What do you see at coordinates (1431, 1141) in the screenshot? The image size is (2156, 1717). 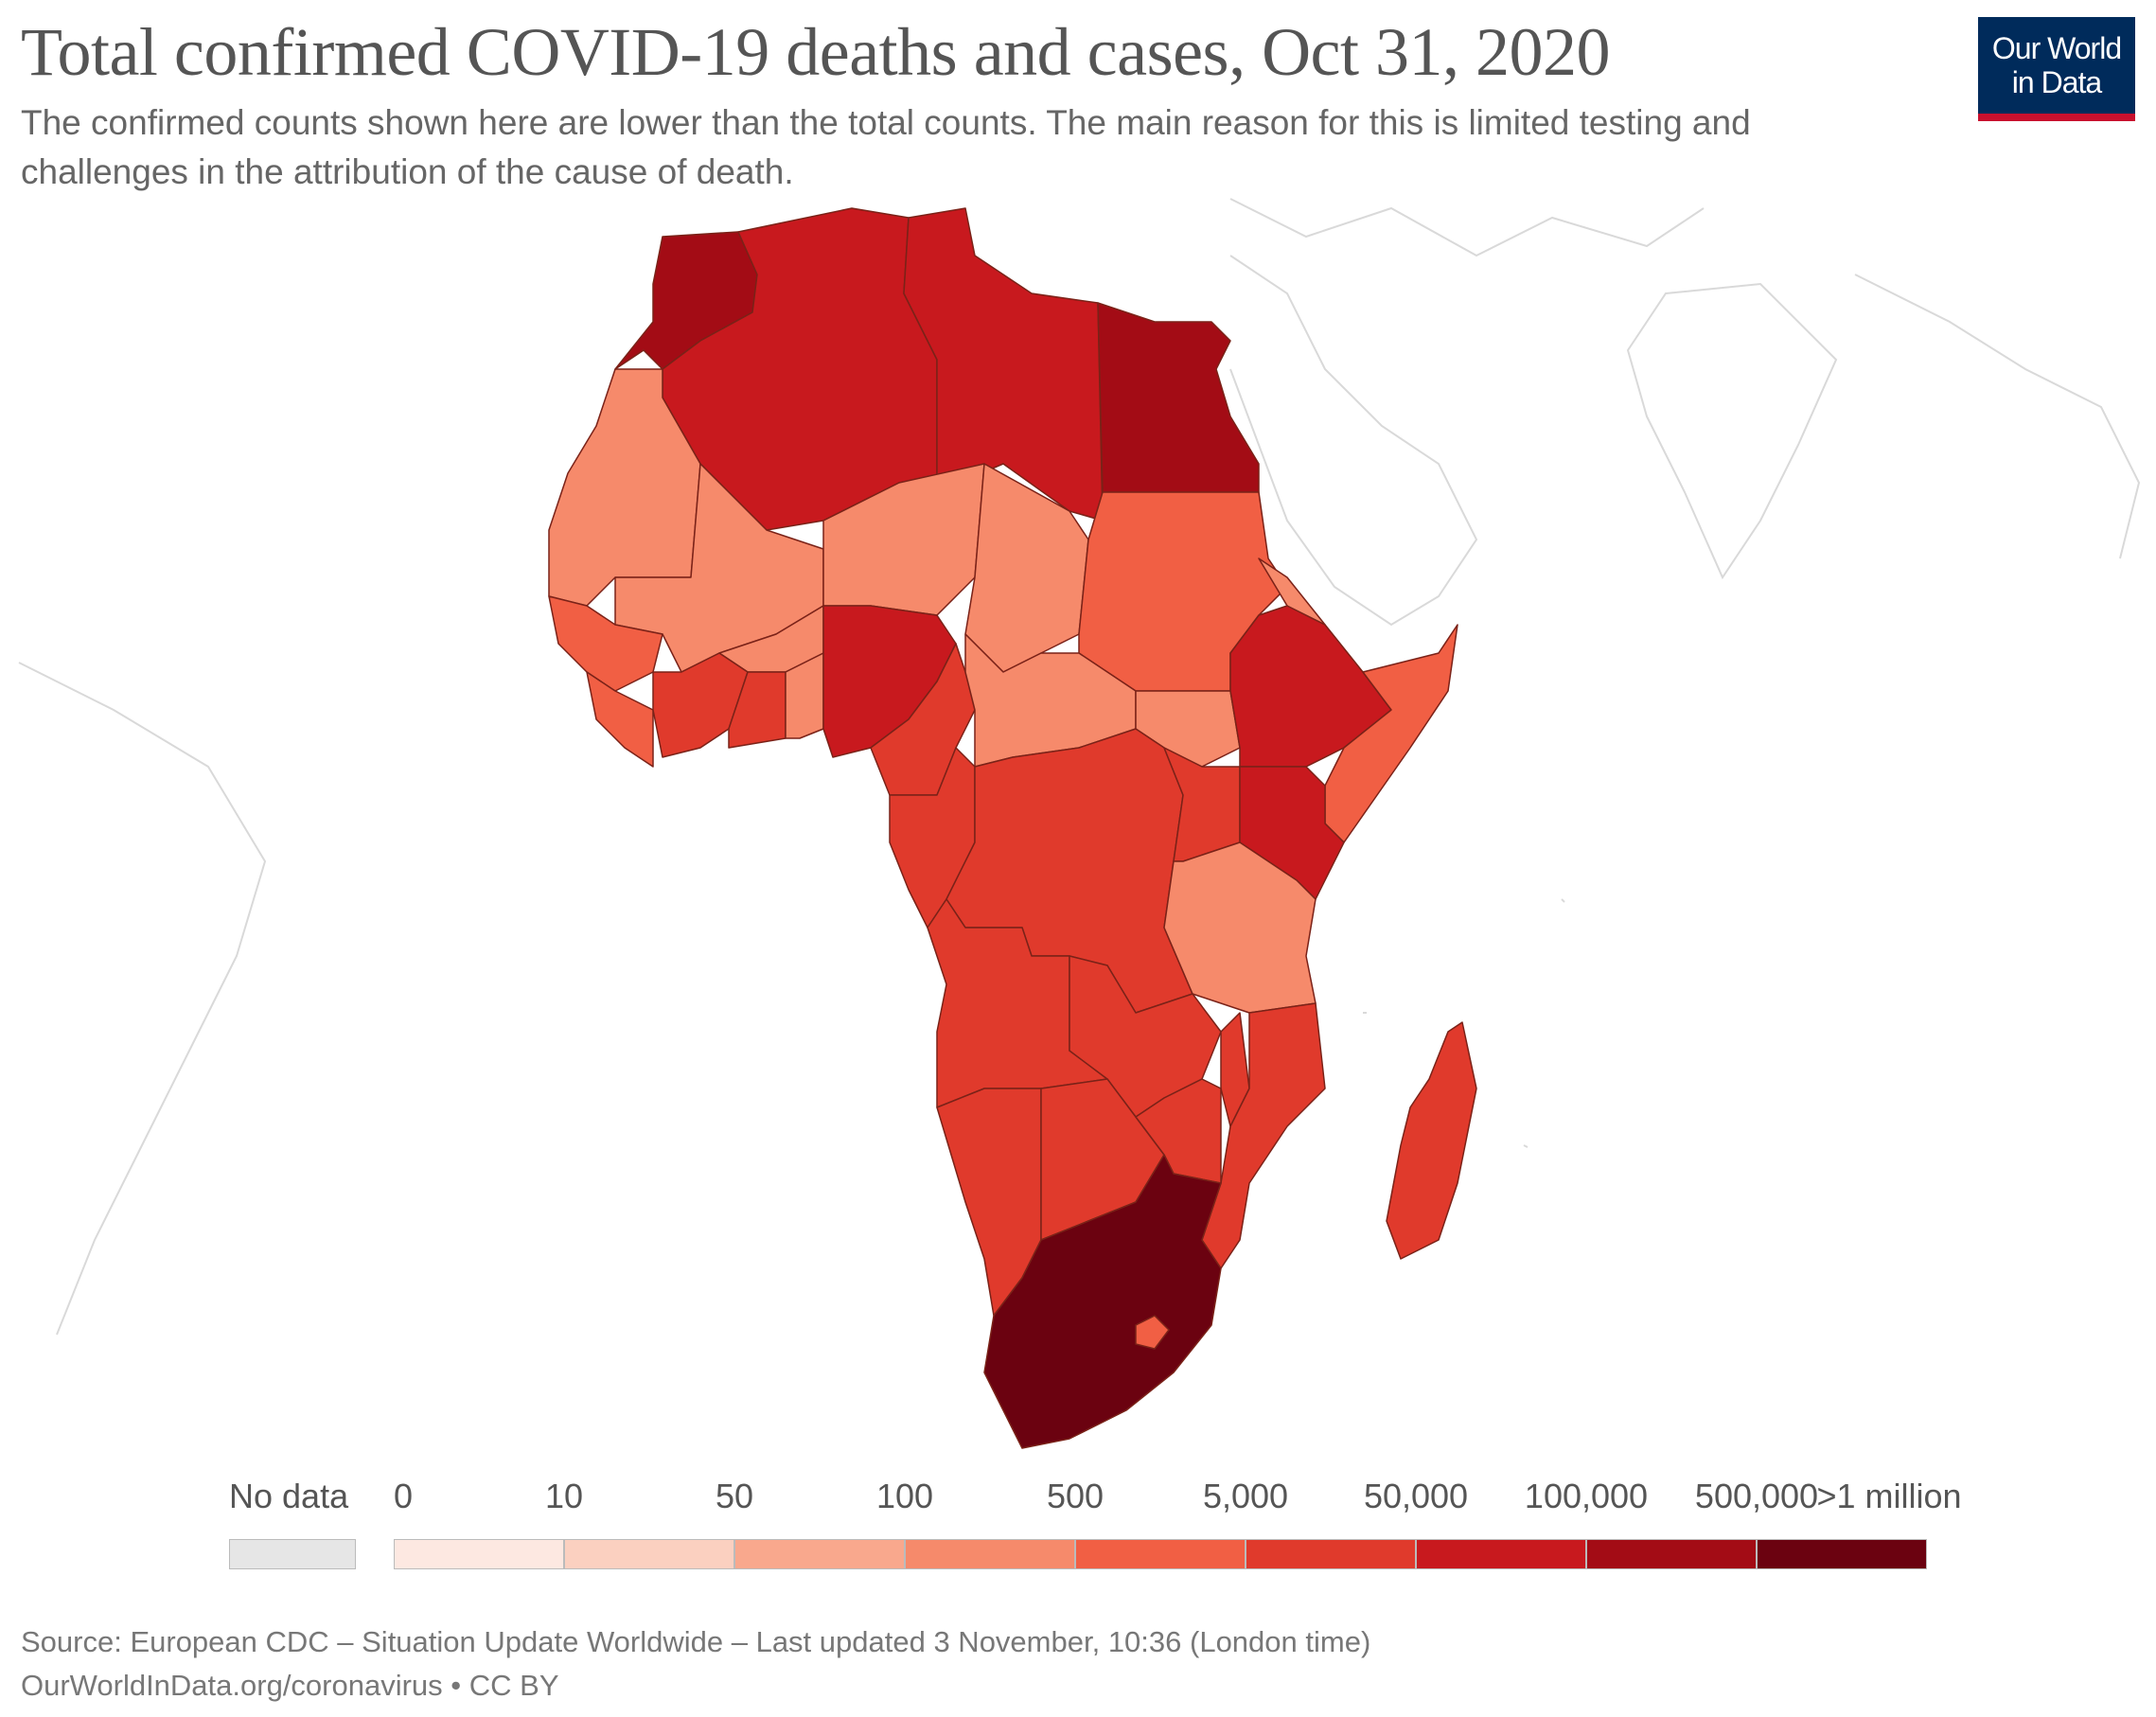 I see `country-madagascar` at bounding box center [1431, 1141].